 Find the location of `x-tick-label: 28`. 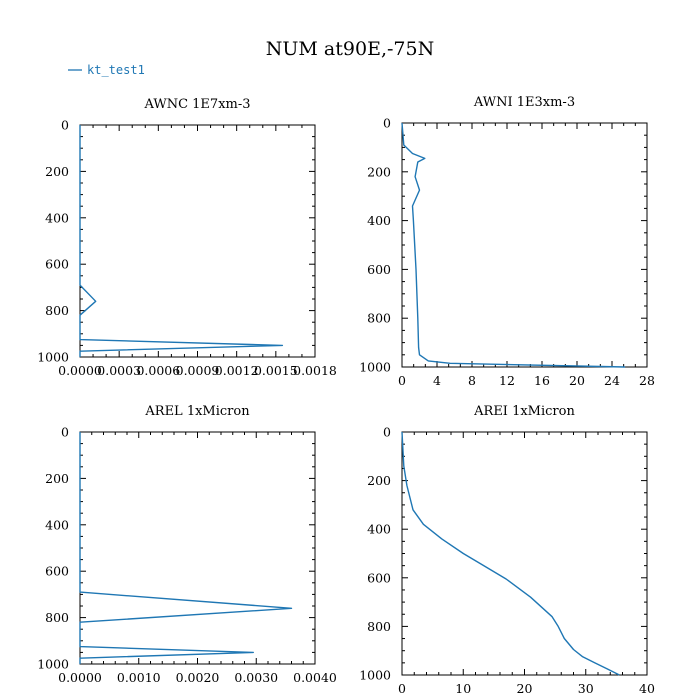

x-tick-label: 28 is located at coordinates (647, 380).